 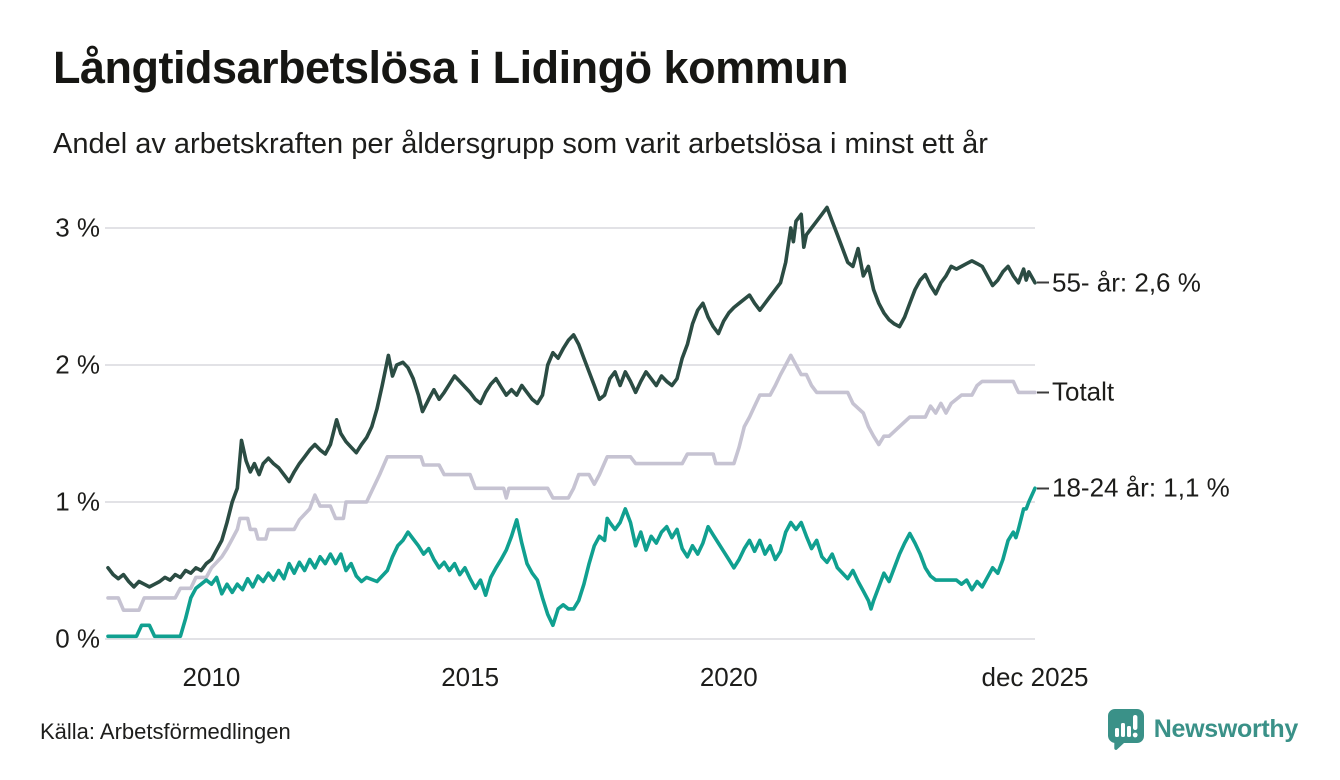 I want to click on newsworthy-icon, so click(x=1125, y=729).